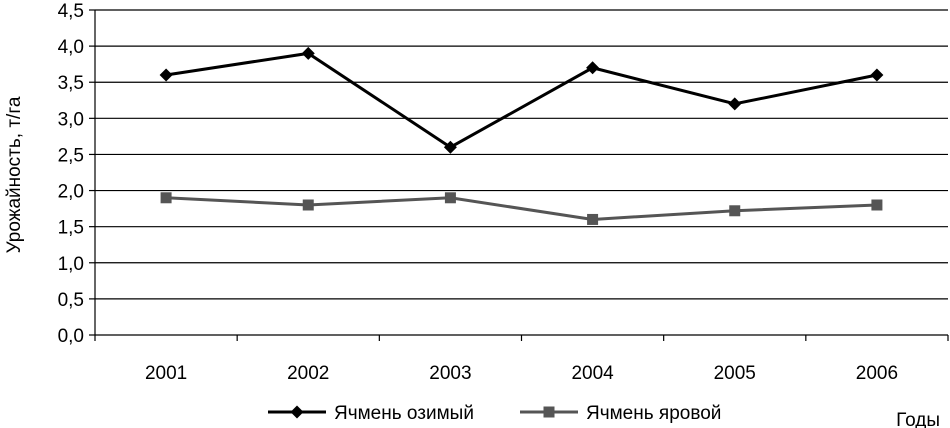  What do you see at coordinates (71, 300) in the screenshot?
I see `y-tick-label: 0,5` at bounding box center [71, 300].